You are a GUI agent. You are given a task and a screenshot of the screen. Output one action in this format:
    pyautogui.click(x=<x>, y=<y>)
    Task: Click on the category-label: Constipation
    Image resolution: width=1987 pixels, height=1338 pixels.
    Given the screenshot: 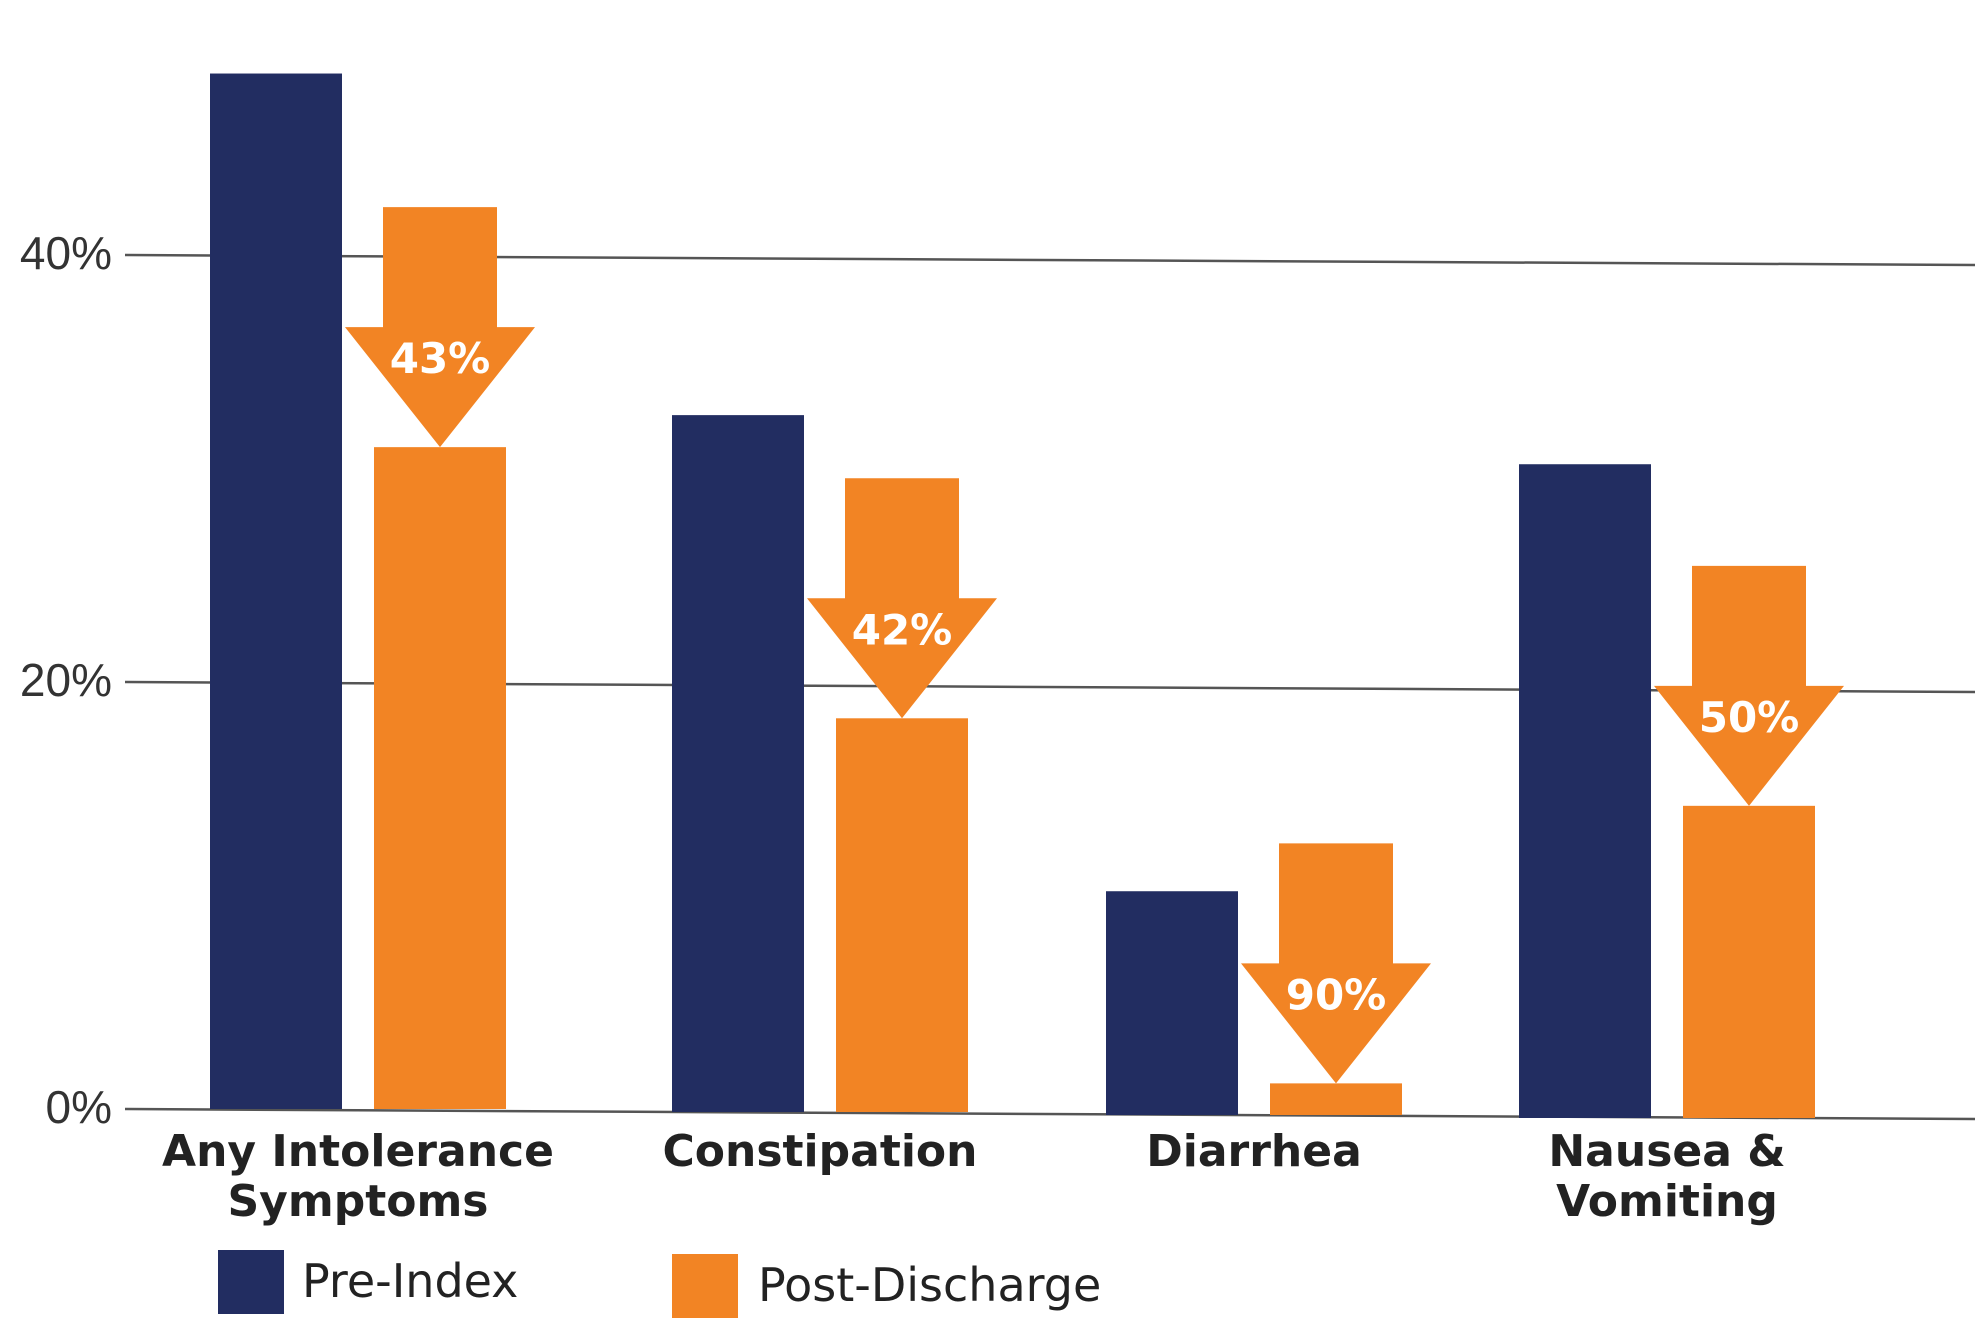 What is the action you would take?
    pyautogui.click(x=819, y=1151)
    